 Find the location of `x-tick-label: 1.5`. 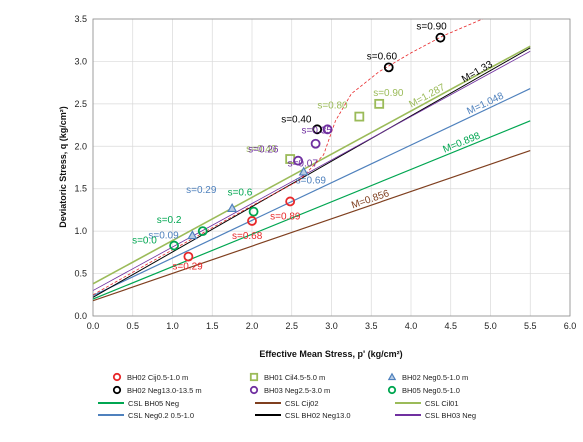

x-tick-label: 1.5 is located at coordinates (212, 326).